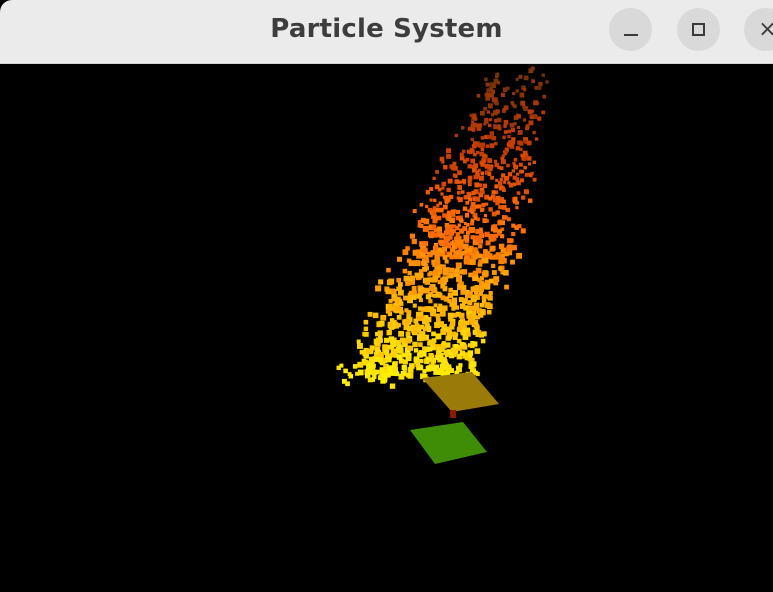 The width and height of the screenshot is (773, 592). Describe the element at coordinates (698, 29) in the screenshot. I see `maximize-button` at that location.